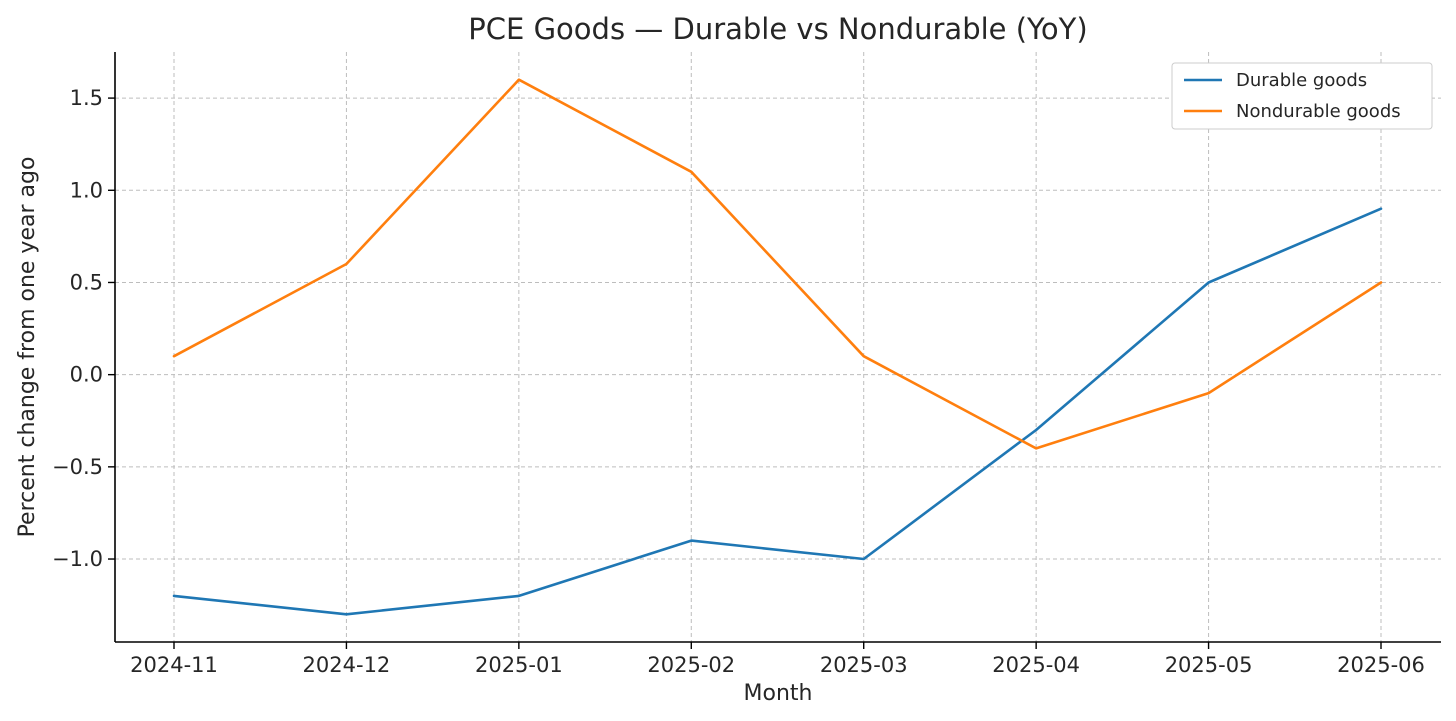  What do you see at coordinates (86, 98) in the screenshot?
I see `y-tick-label: 1.5` at bounding box center [86, 98].